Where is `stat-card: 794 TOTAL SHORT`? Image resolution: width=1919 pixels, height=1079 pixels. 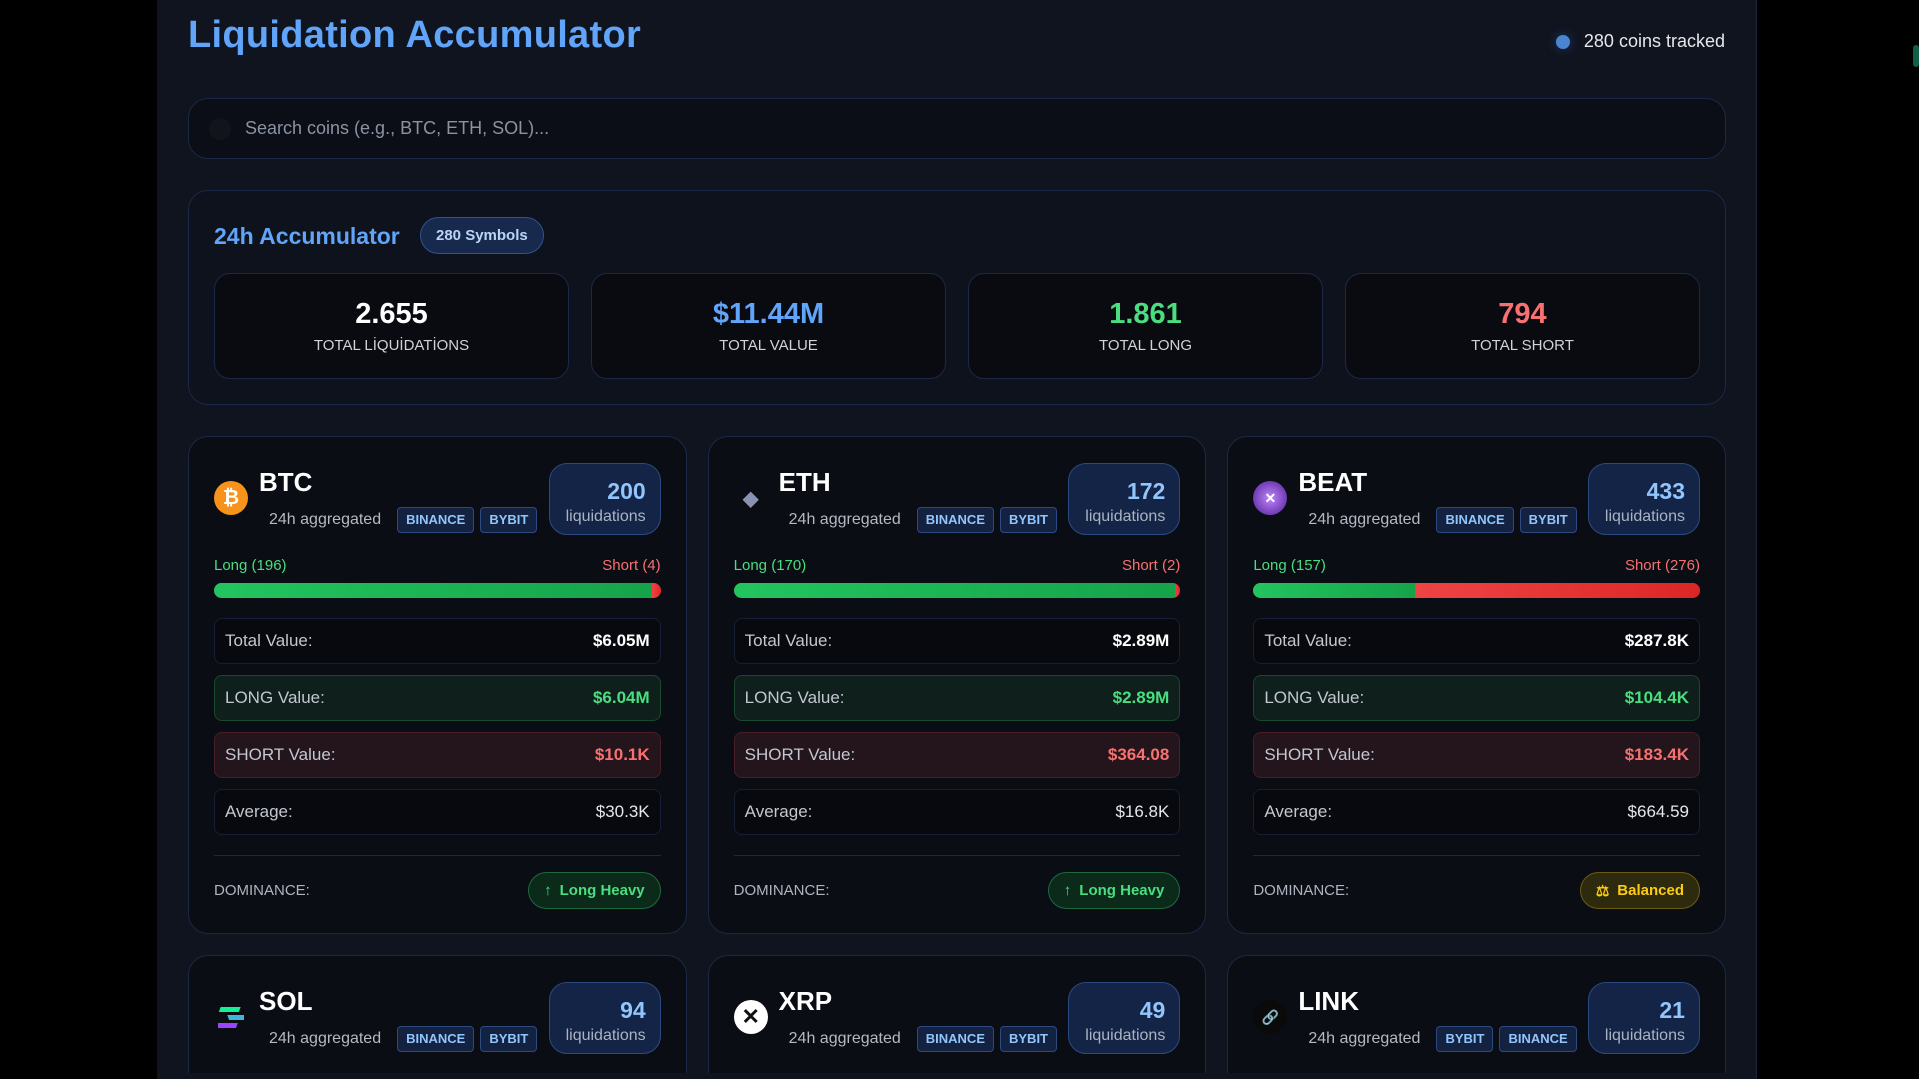 stat-card: 794 TOTAL SHORT is located at coordinates (1522, 326).